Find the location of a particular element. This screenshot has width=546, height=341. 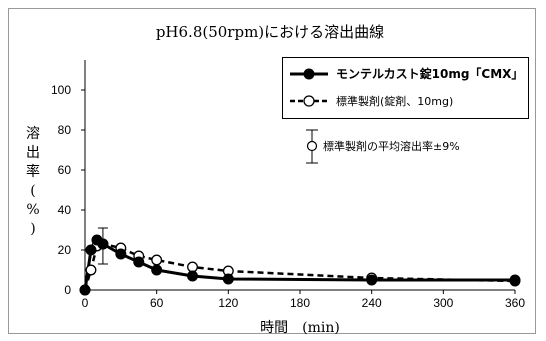

y-tick-label: 80 is located at coordinates (65, 130).